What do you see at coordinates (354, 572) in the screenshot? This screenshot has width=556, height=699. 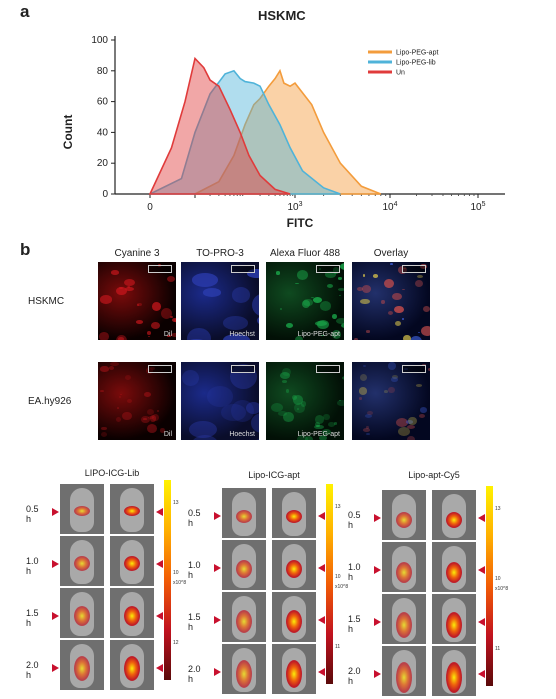 I see `timepoint-label: 1.0 h` at bounding box center [354, 572].